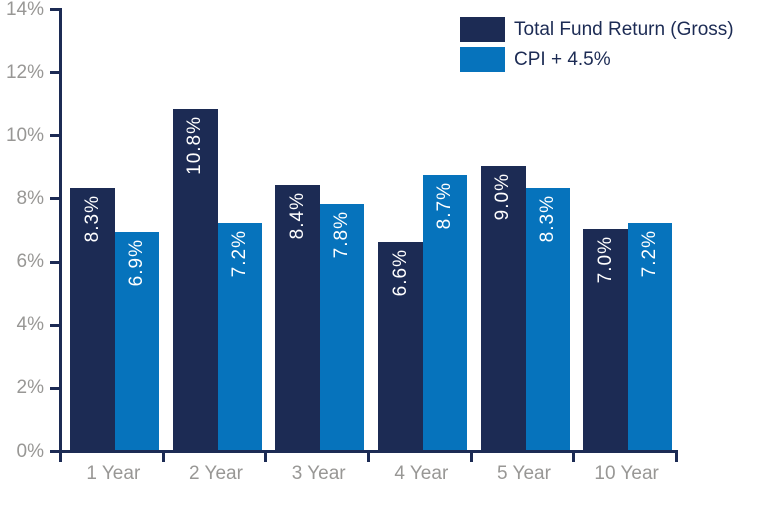 The height and width of the screenshot is (510, 760). I want to click on bar-total-fund-return: 9.0%, so click(503, 308).